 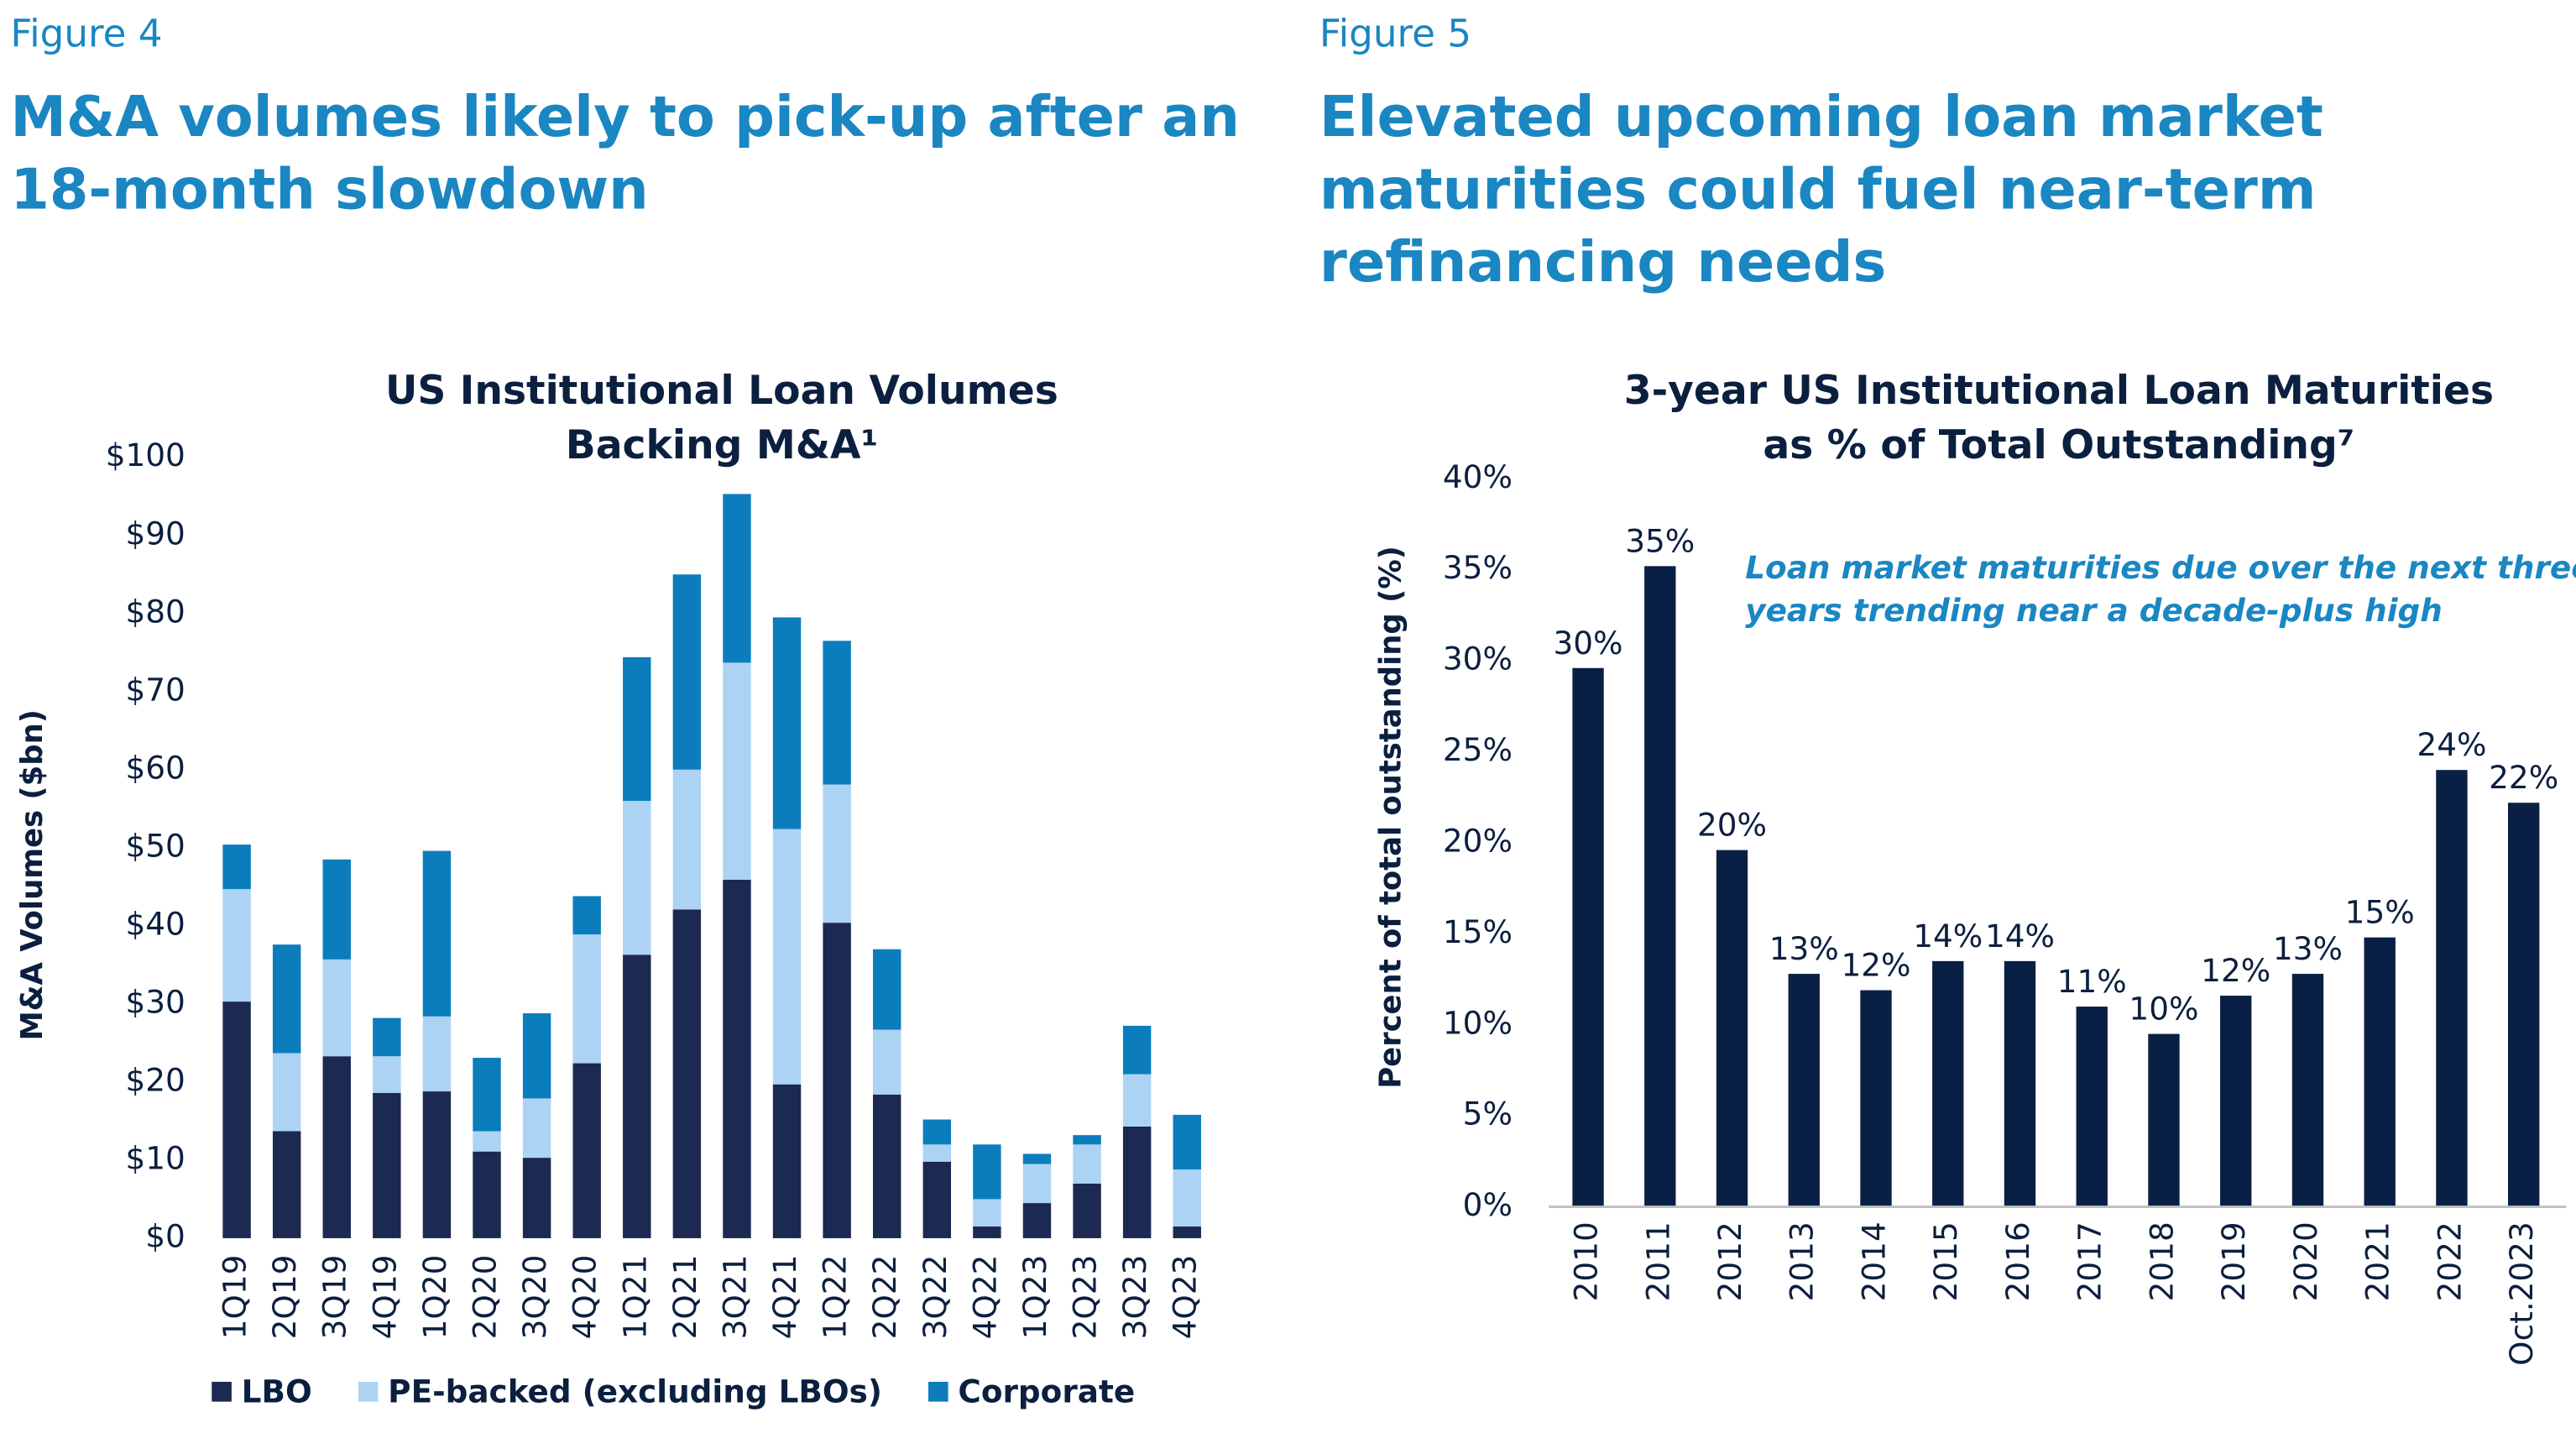 I want to click on y-tick-label: 5%, so click(x=1488, y=1114).